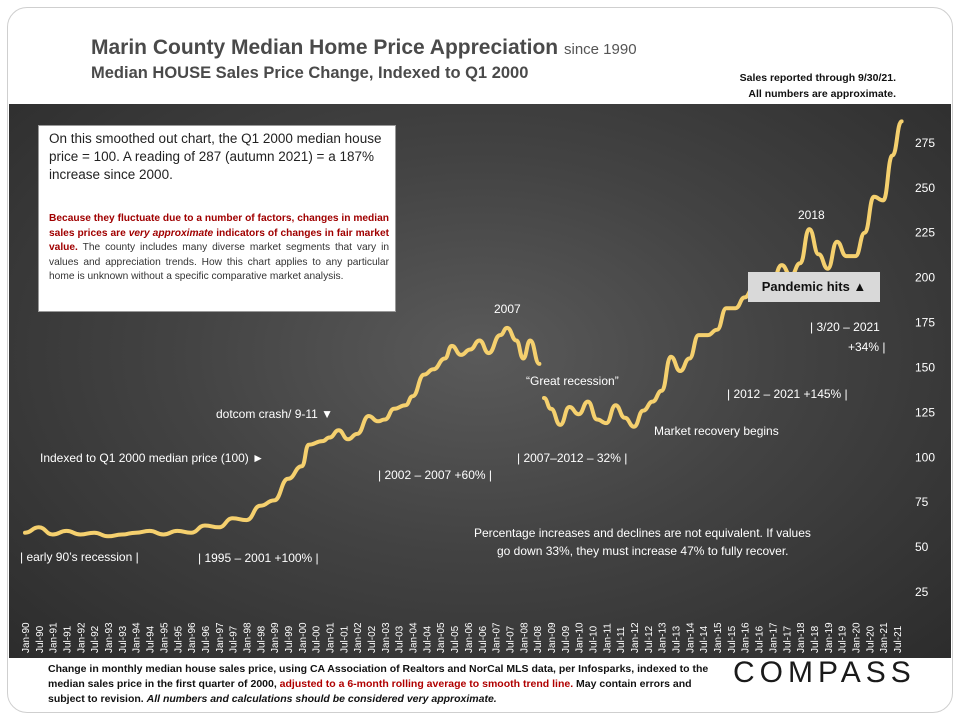 The width and height of the screenshot is (960, 720). Describe the element at coordinates (856, 637) in the screenshot. I see `x-tick-label: Jan-20` at that location.